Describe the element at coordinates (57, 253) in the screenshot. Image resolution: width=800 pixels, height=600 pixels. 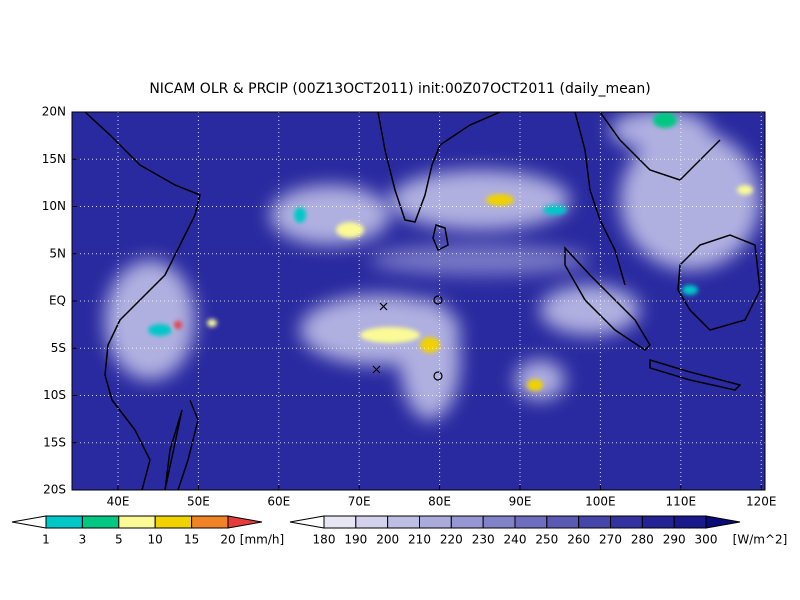
I see `lat-label: 5N` at that location.